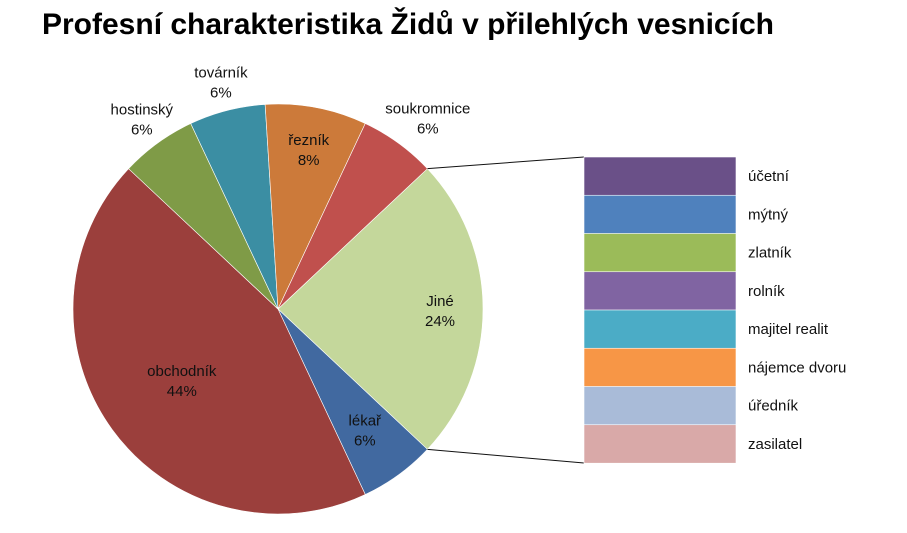 This screenshot has width=907, height=533. Describe the element at coordinates (440, 301) in the screenshot. I see `slice-category-label: Jiné` at that location.